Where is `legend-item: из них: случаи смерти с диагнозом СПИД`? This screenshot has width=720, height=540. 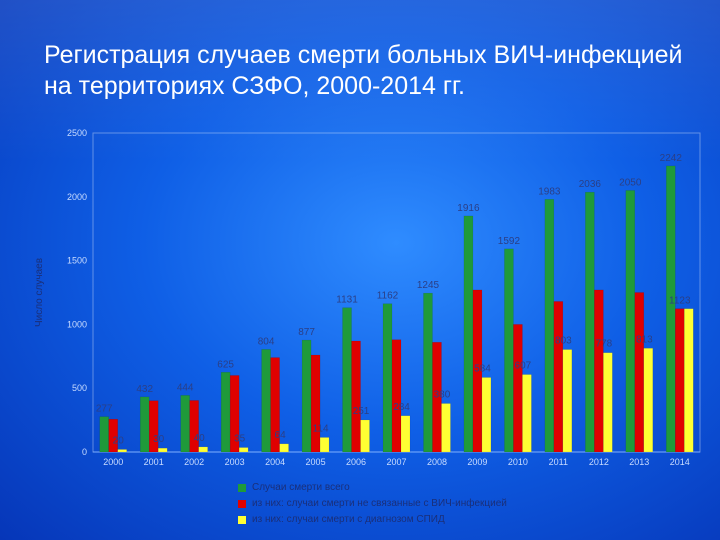 legend-item: из них: случаи смерти с диагнозом СПИД is located at coordinates (372, 520).